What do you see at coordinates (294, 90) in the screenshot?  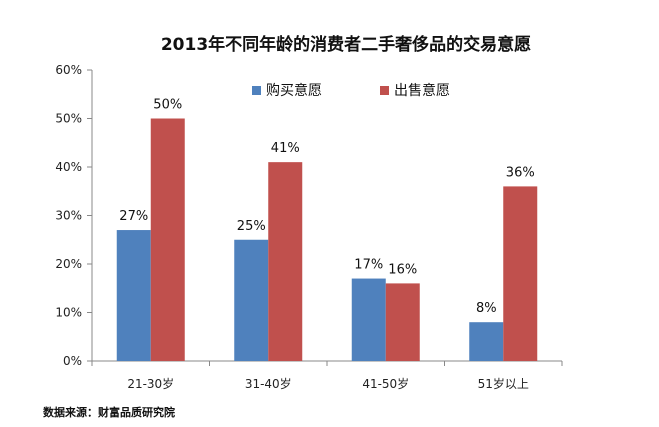 I see `legend-label: 购买意愿` at bounding box center [294, 90].